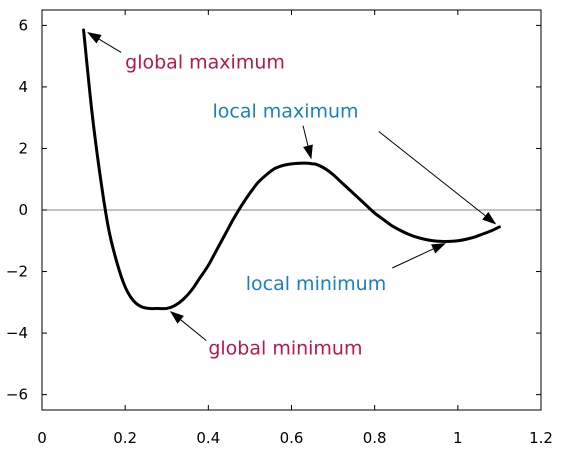 The height and width of the screenshot is (457, 566). What do you see at coordinates (375, 438) in the screenshot?
I see `x-tick-label: 0.8` at bounding box center [375, 438].